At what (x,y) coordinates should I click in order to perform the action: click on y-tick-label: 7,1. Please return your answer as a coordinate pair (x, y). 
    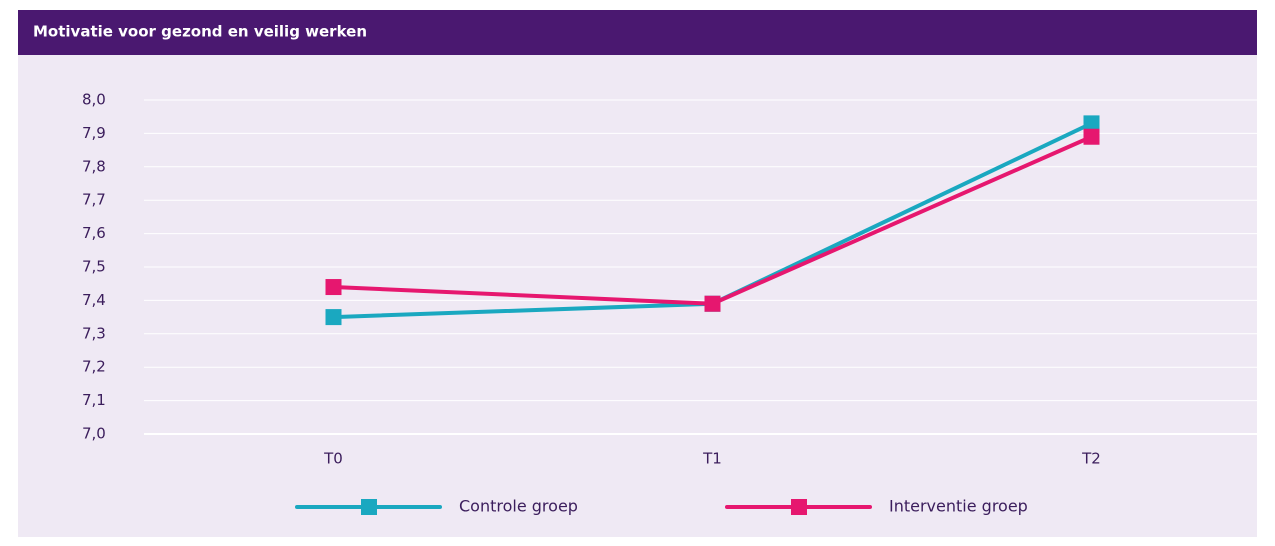
    Looking at the image, I should click on (94, 400).